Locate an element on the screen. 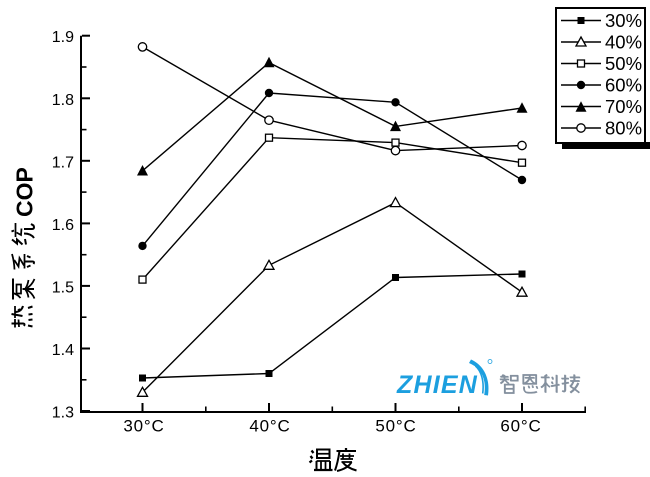 Image resolution: width=650 pixels, height=477 pixels. svg-text: 40% is located at coordinates (623, 42).